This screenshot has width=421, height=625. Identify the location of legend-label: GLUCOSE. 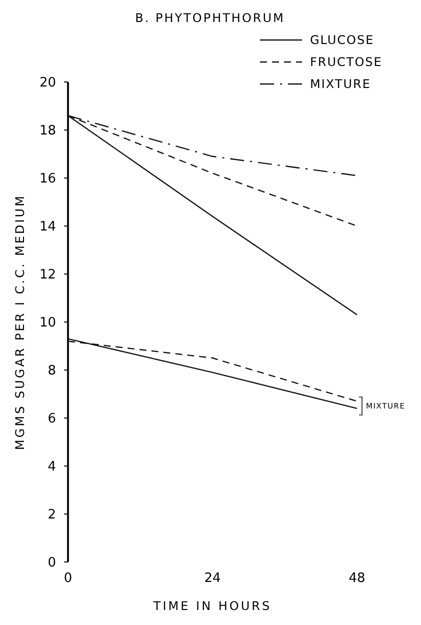
(342, 40).